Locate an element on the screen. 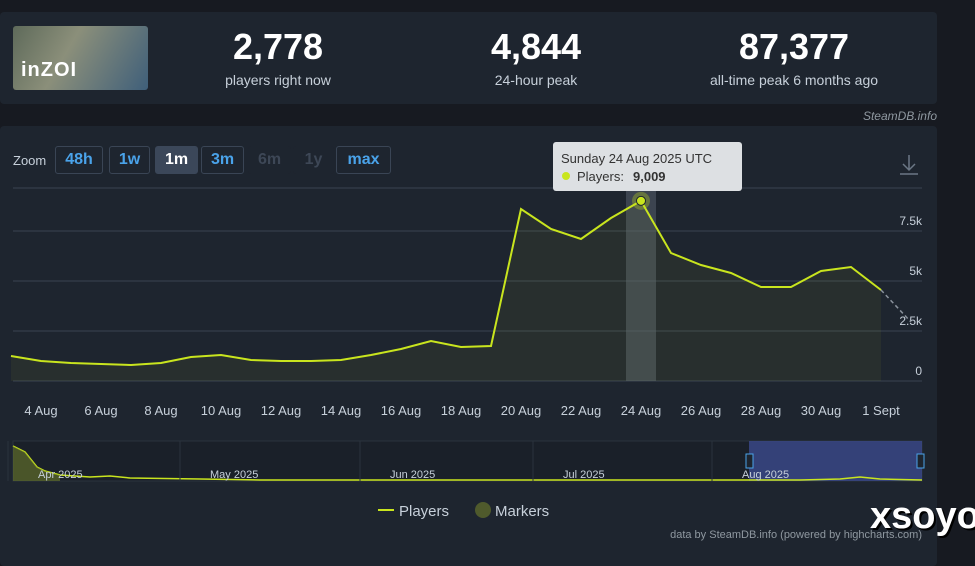  stat-label: 24-hour peak is located at coordinates (536, 80).